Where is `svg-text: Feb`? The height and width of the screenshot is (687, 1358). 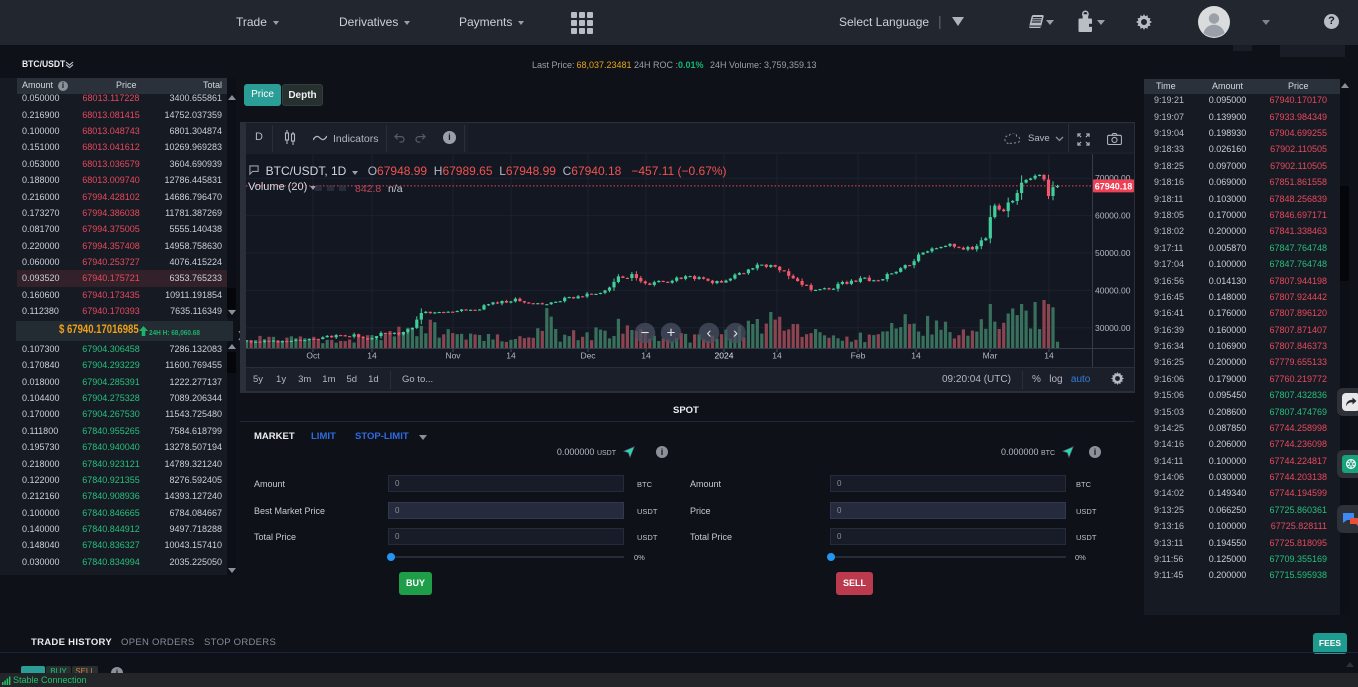 svg-text: Feb is located at coordinates (858, 356).